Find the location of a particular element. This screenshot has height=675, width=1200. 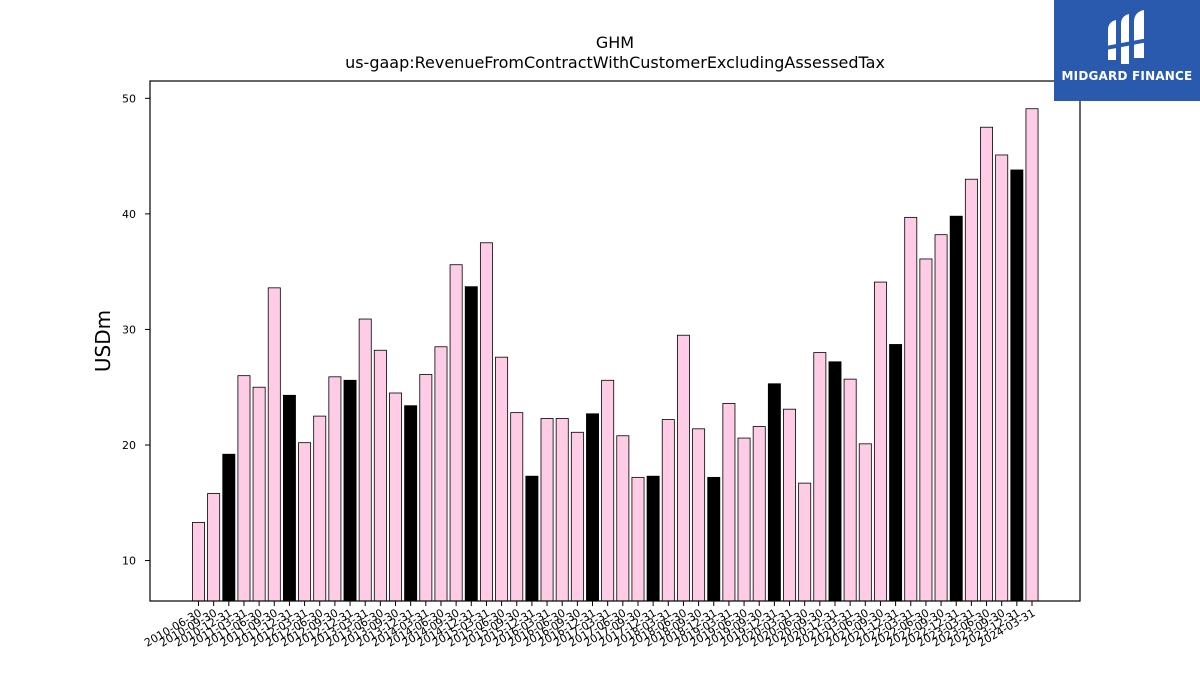

y-axis: 10 20 30 40 50 is located at coordinates (136, 330).